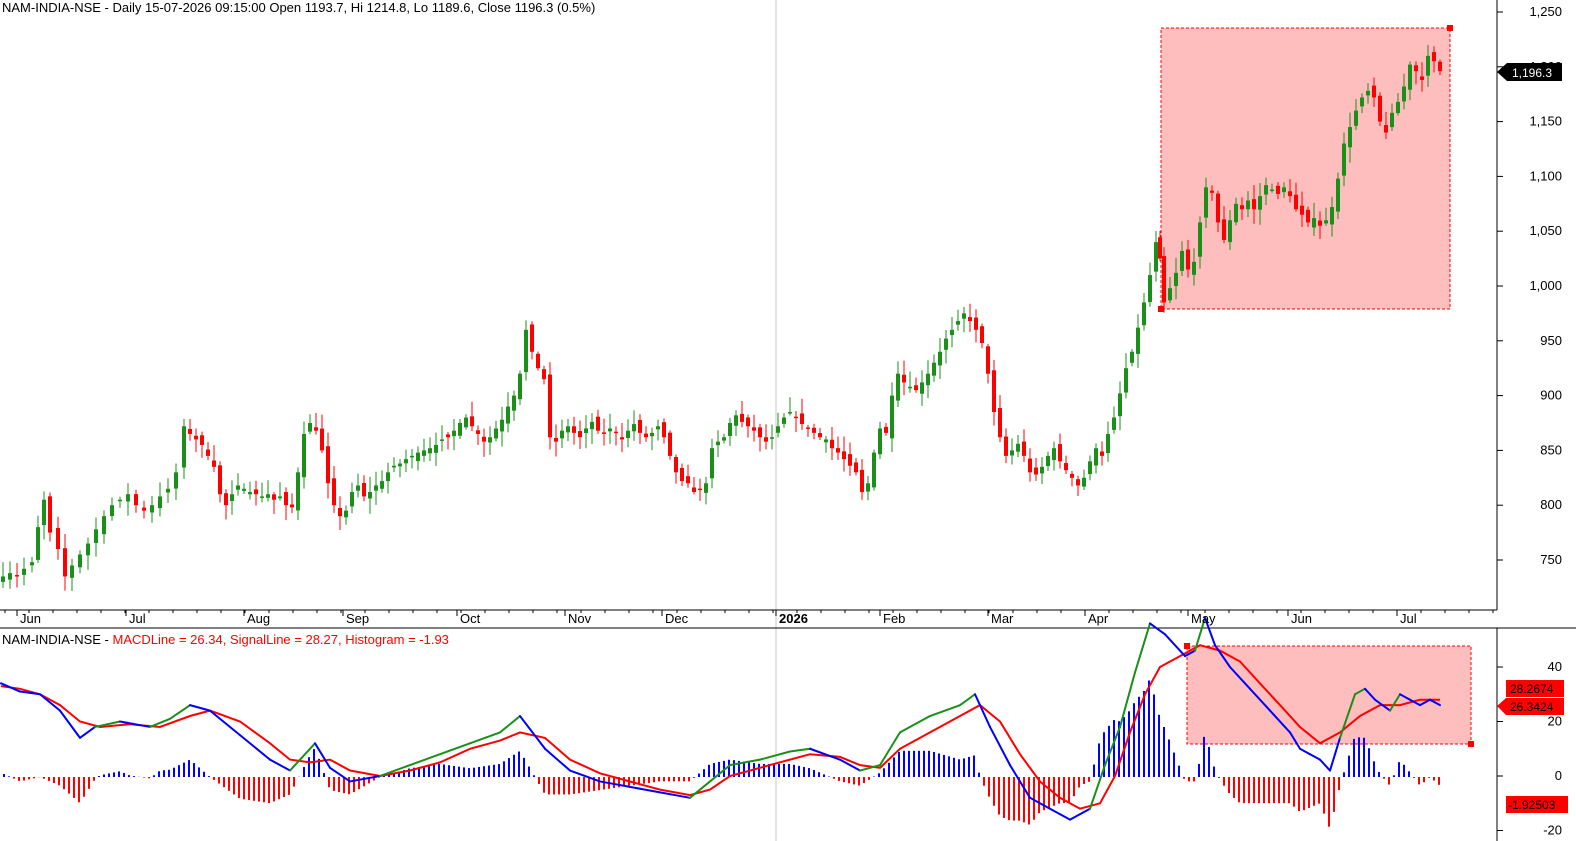 The height and width of the screenshot is (841, 1576). What do you see at coordinates (1329, 695) in the screenshot?
I see `macd-highlight-zone` at bounding box center [1329, 695].